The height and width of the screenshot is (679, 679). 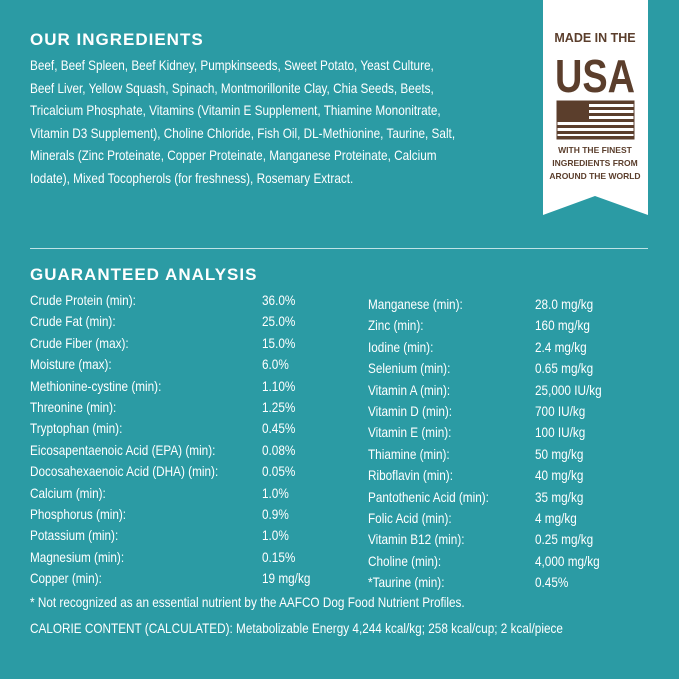 I want to click on nutrient-name: Calcium (min):, so click(x=68, y=492).